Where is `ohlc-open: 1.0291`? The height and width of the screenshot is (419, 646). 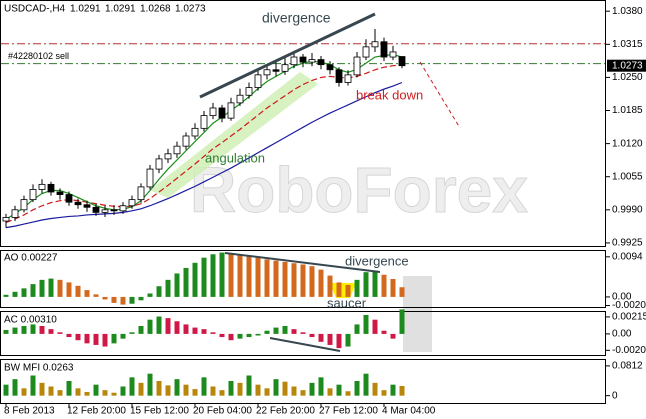 ohlc-open: 1.0291 is located at coordinates (85, 9).